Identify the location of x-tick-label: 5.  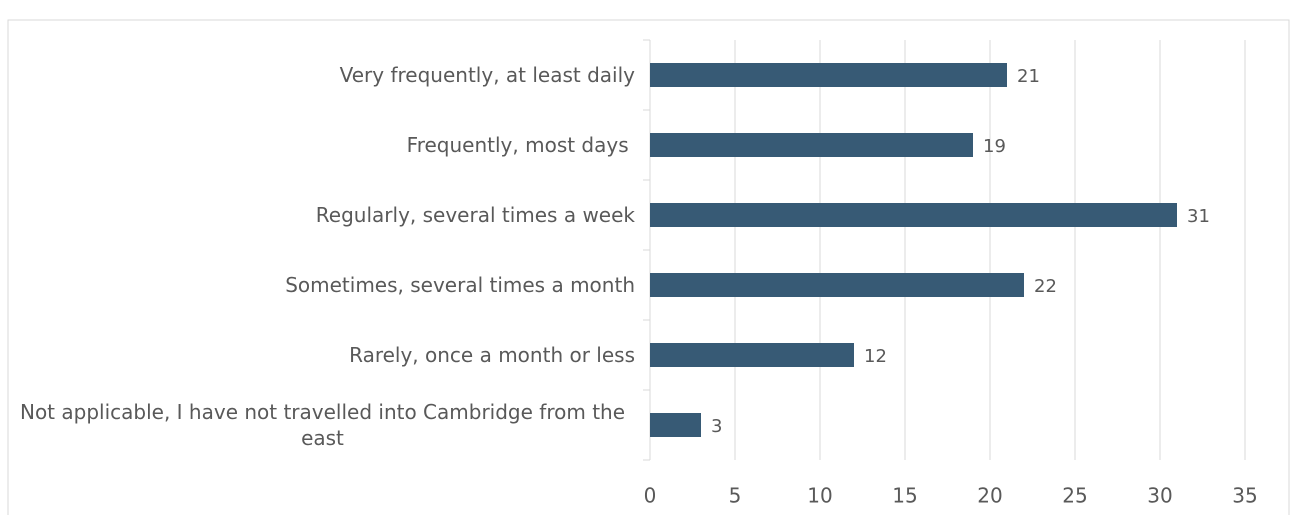
(735, 496).